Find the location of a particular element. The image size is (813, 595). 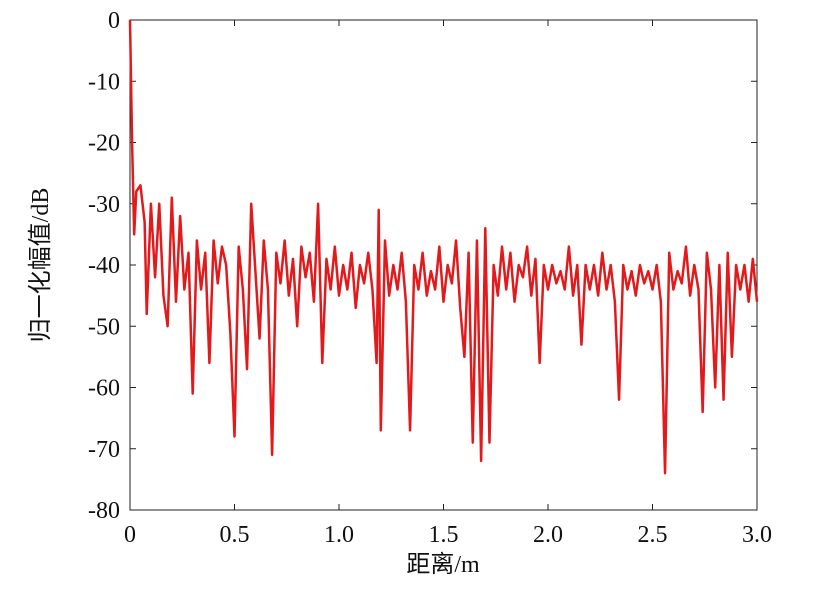

y-tick-label: -20 is located at coordinates (104, 144).